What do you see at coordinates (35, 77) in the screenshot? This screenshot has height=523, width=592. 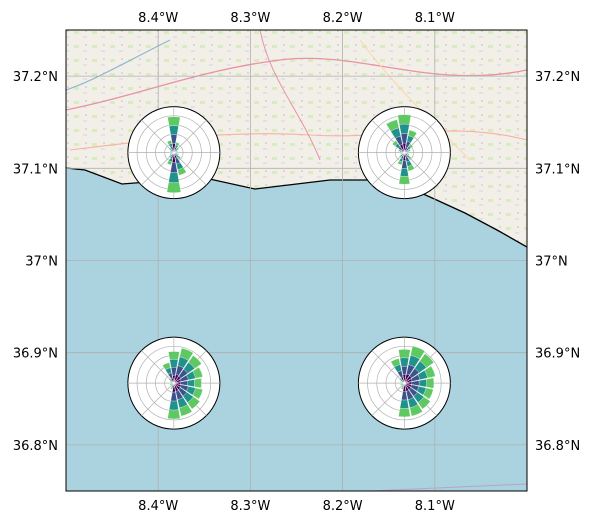 I see `left-lat-tick-label: 37.2°N` at bounding box center [35, 77].